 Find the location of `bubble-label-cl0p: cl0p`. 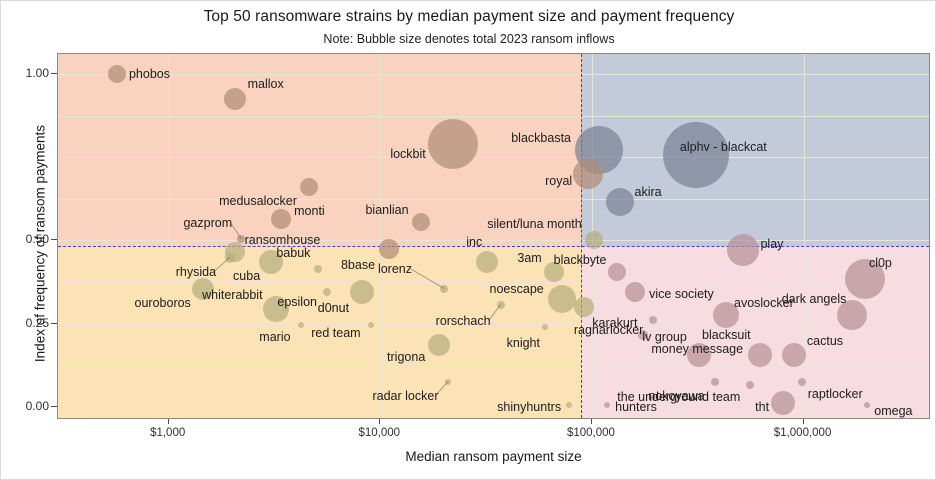

bubble-label-cl0p: cl0p is located at coordinates (880, 262).